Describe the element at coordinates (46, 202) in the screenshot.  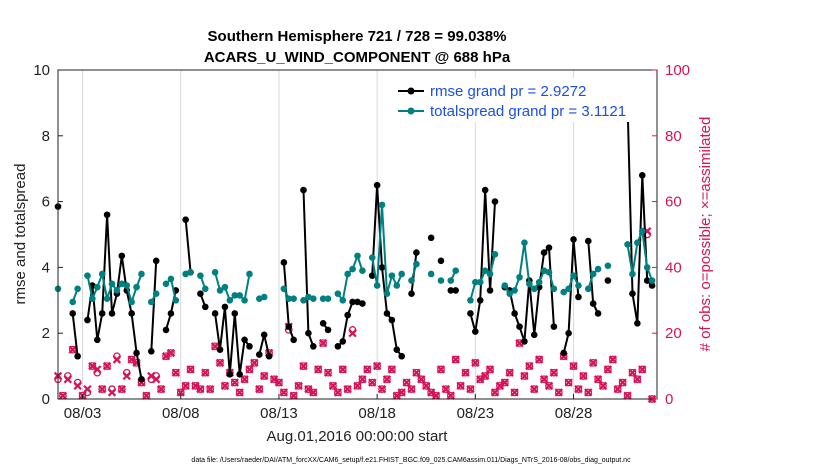
I see `y-tick-label-left-3: 6` at that location.